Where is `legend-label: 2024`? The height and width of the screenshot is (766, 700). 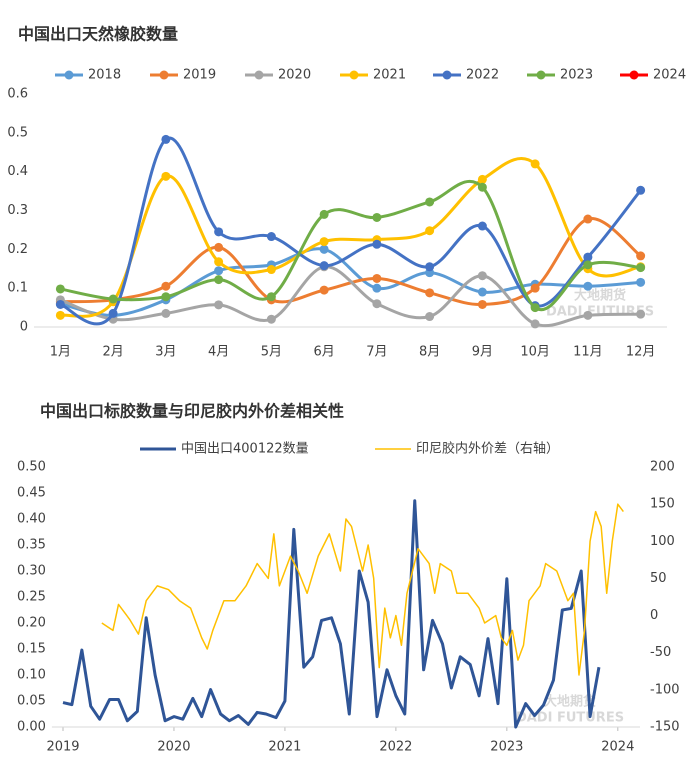 legend-label: 2024 is located at coordinates (669, 75).